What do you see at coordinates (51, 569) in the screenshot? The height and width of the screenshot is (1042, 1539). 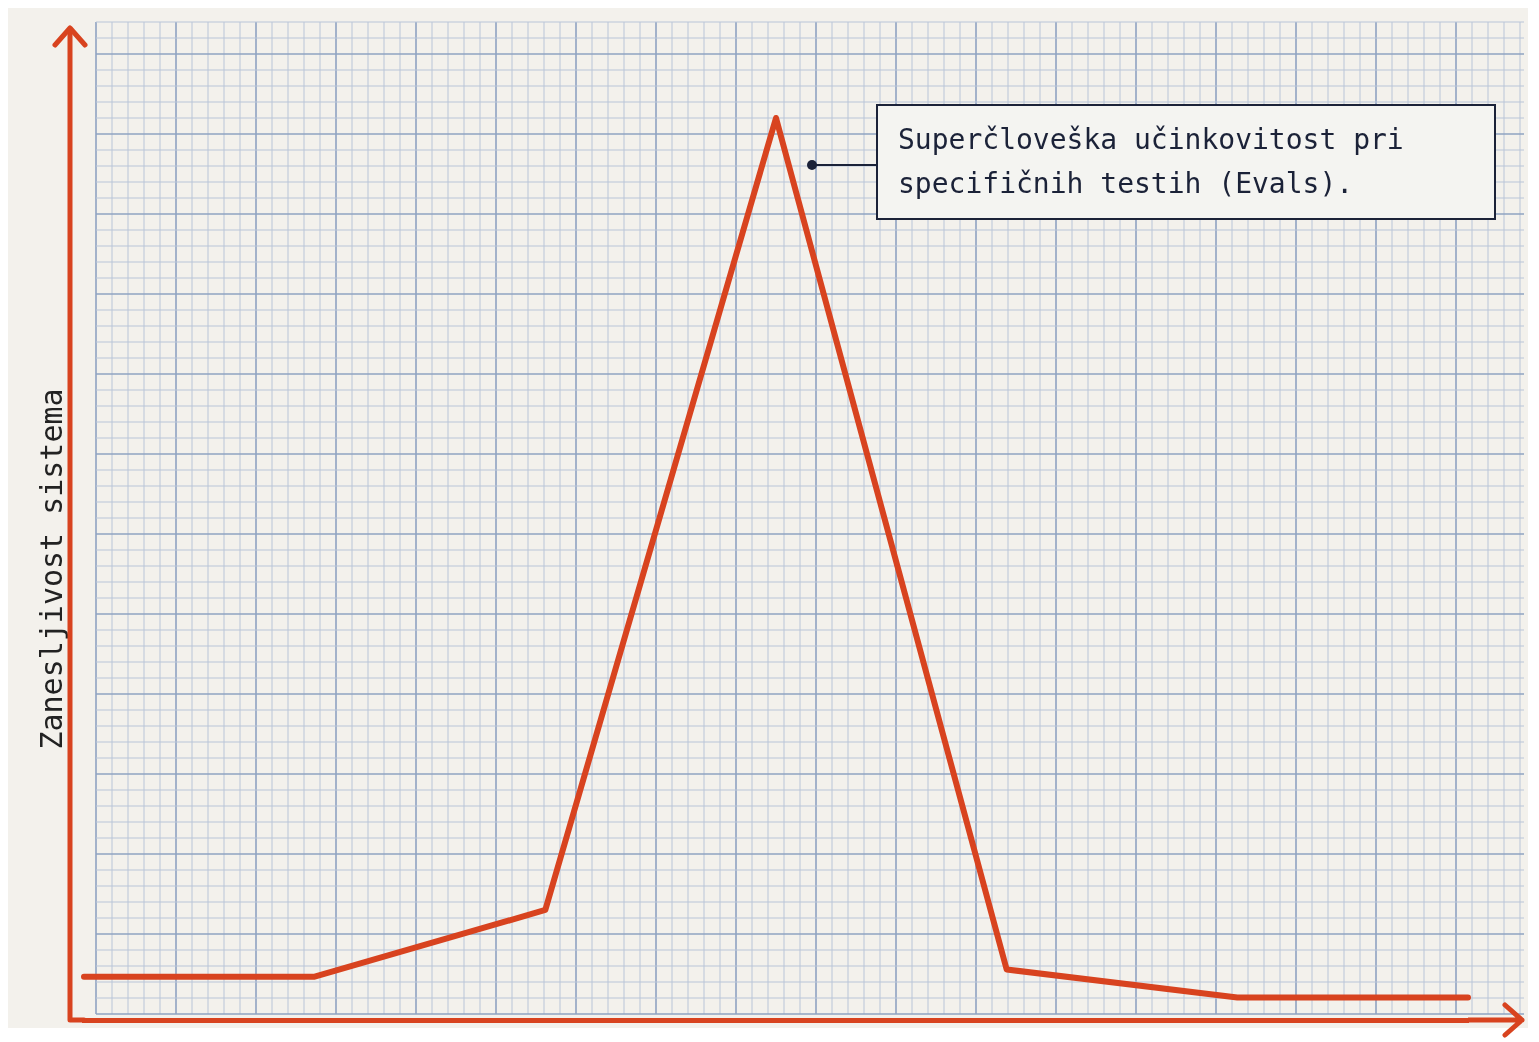 I see `y-axis-title: Zanesljivost sistema` at bounding box center [51, 569].